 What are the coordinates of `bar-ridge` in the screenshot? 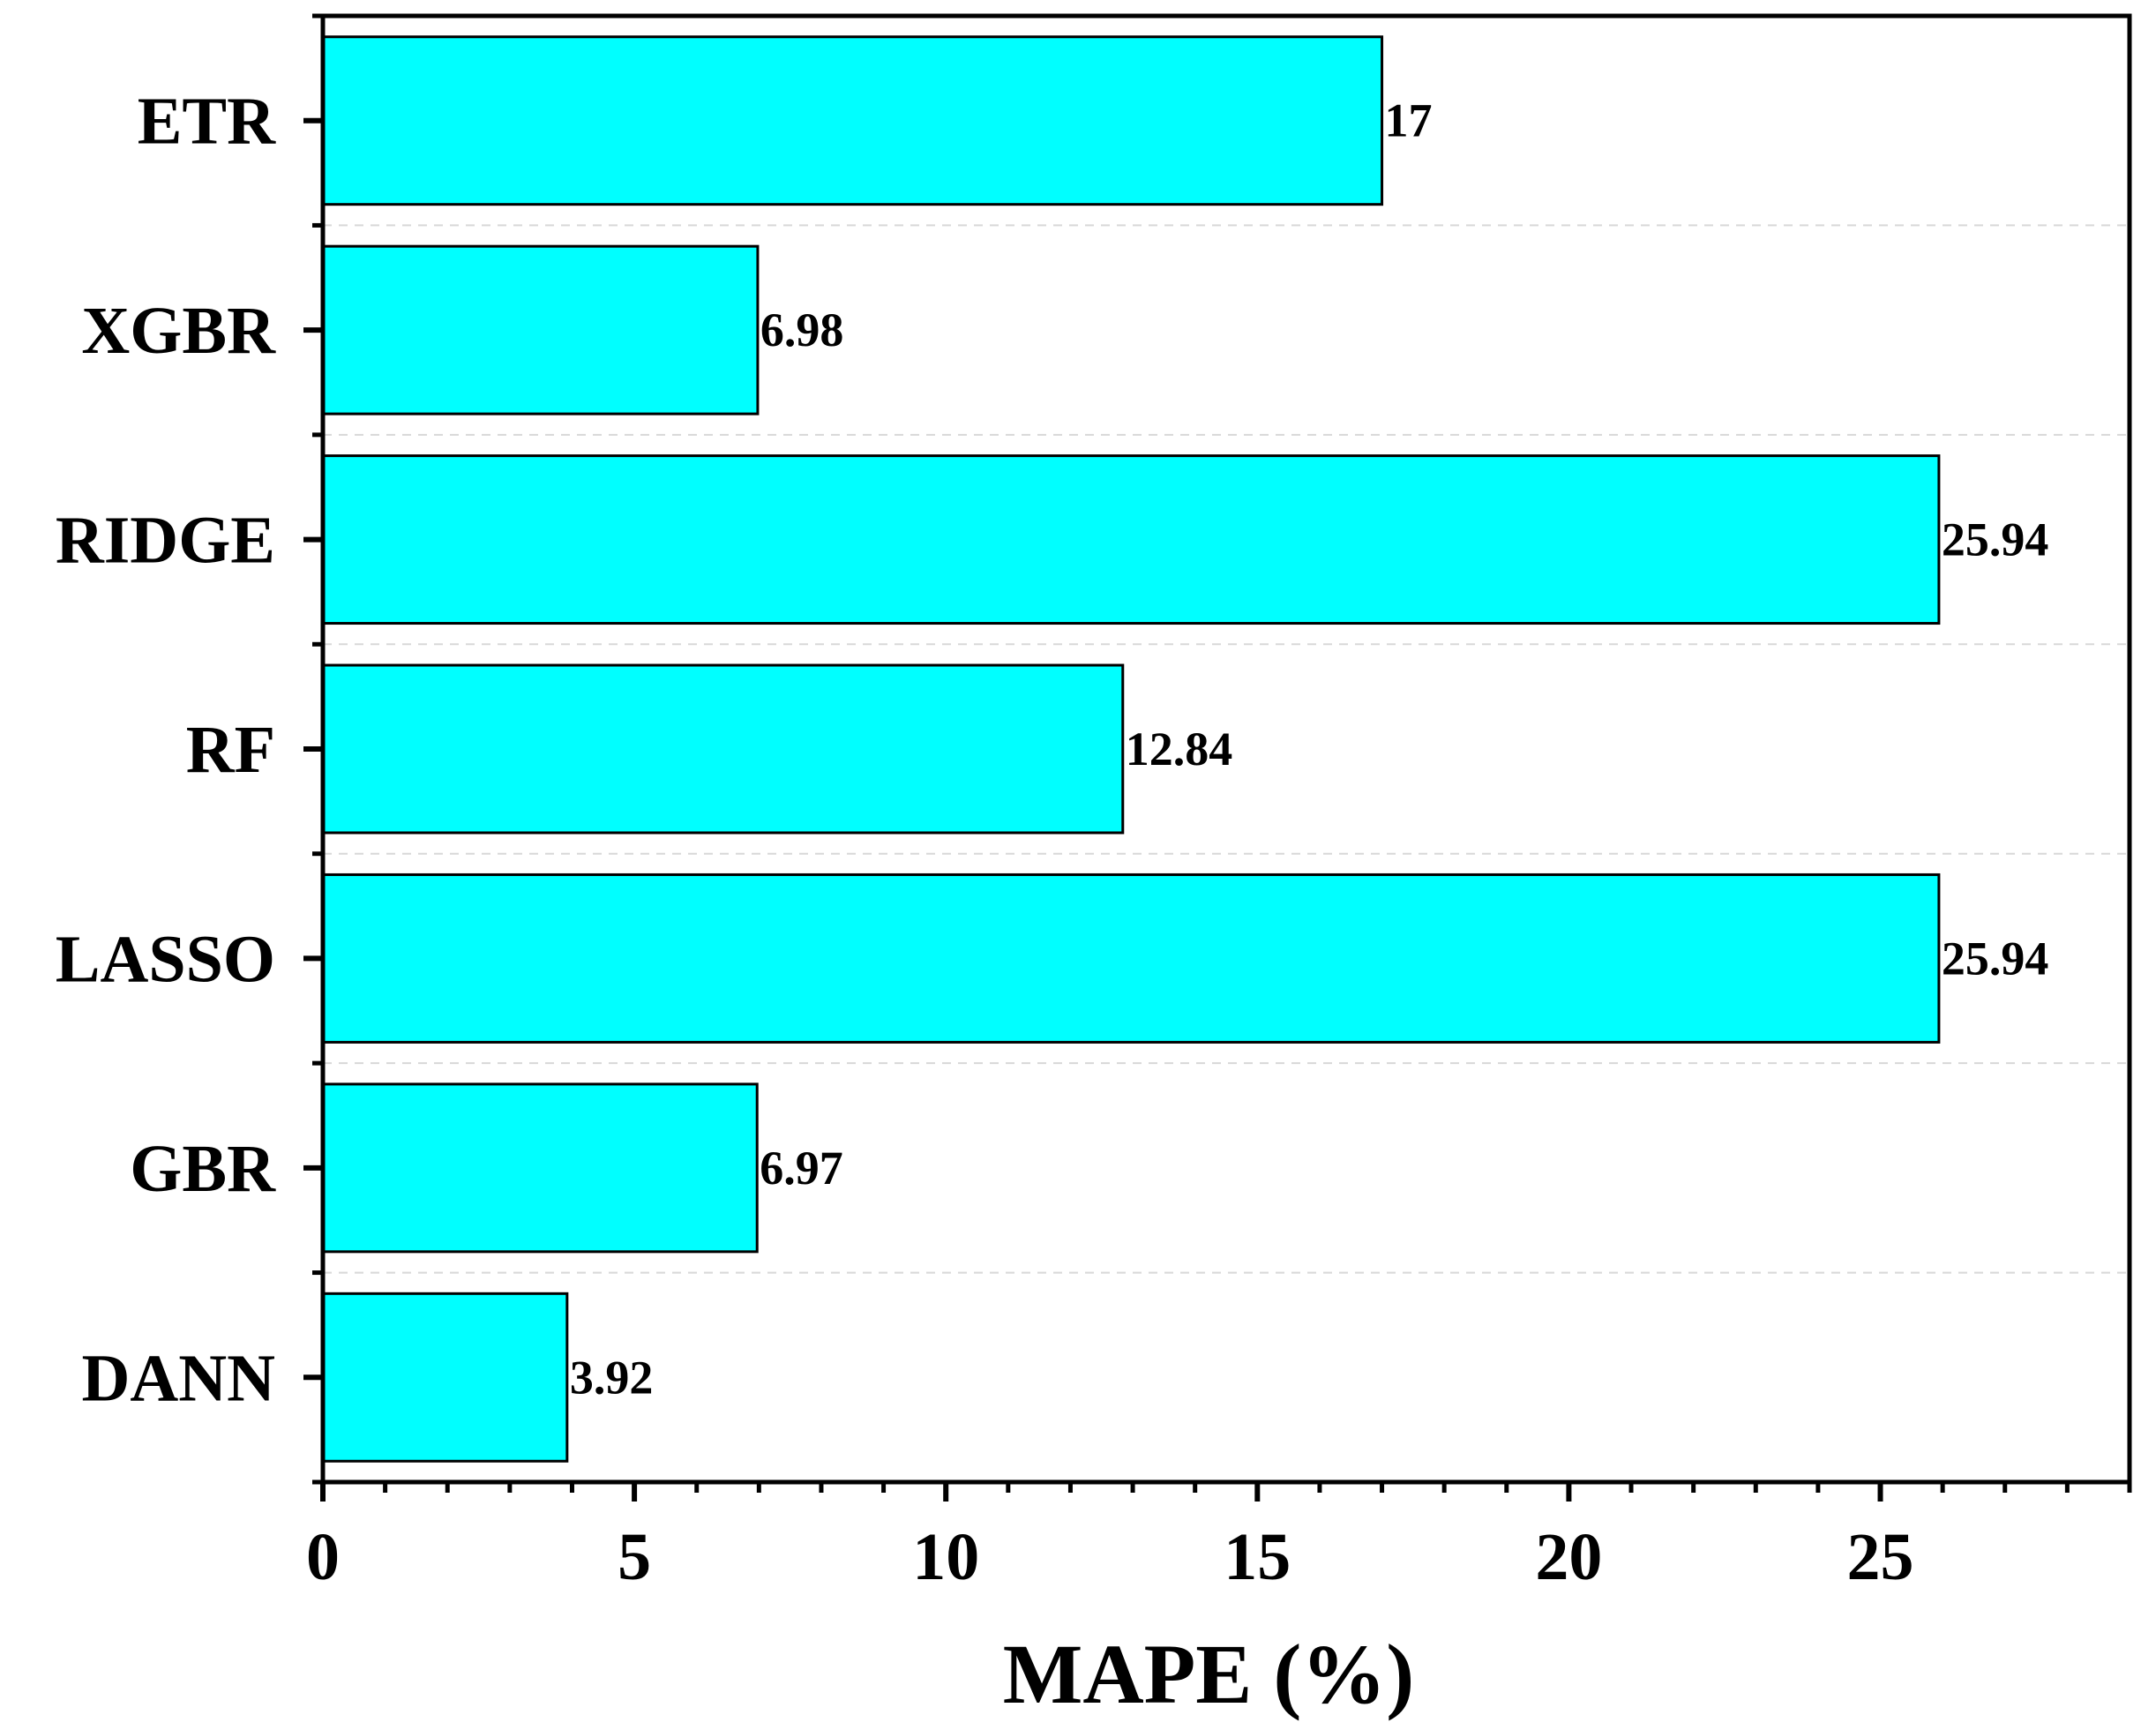 It's located at (1131, 539).